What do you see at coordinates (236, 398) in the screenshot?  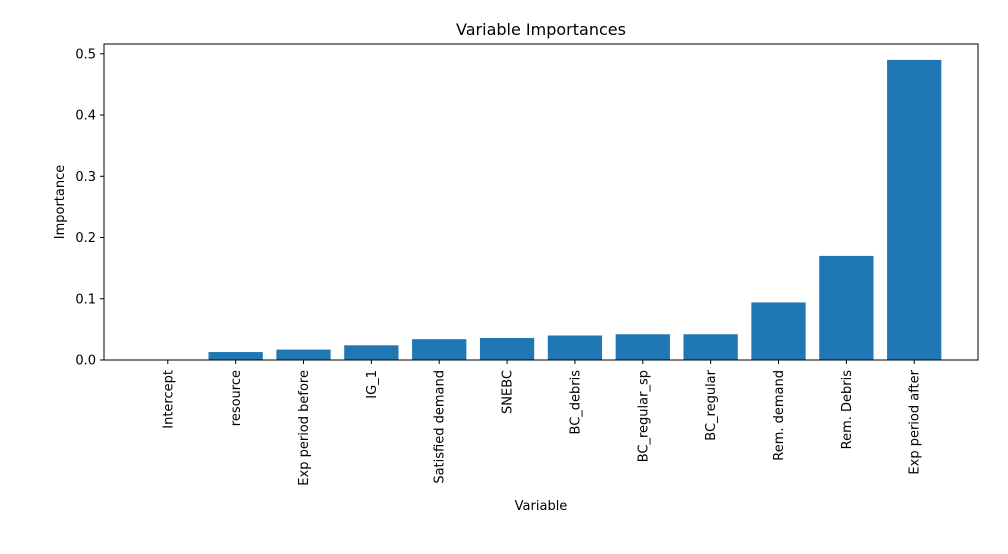 I see `x-tick-label: resource` at bounding box center [236, 398].